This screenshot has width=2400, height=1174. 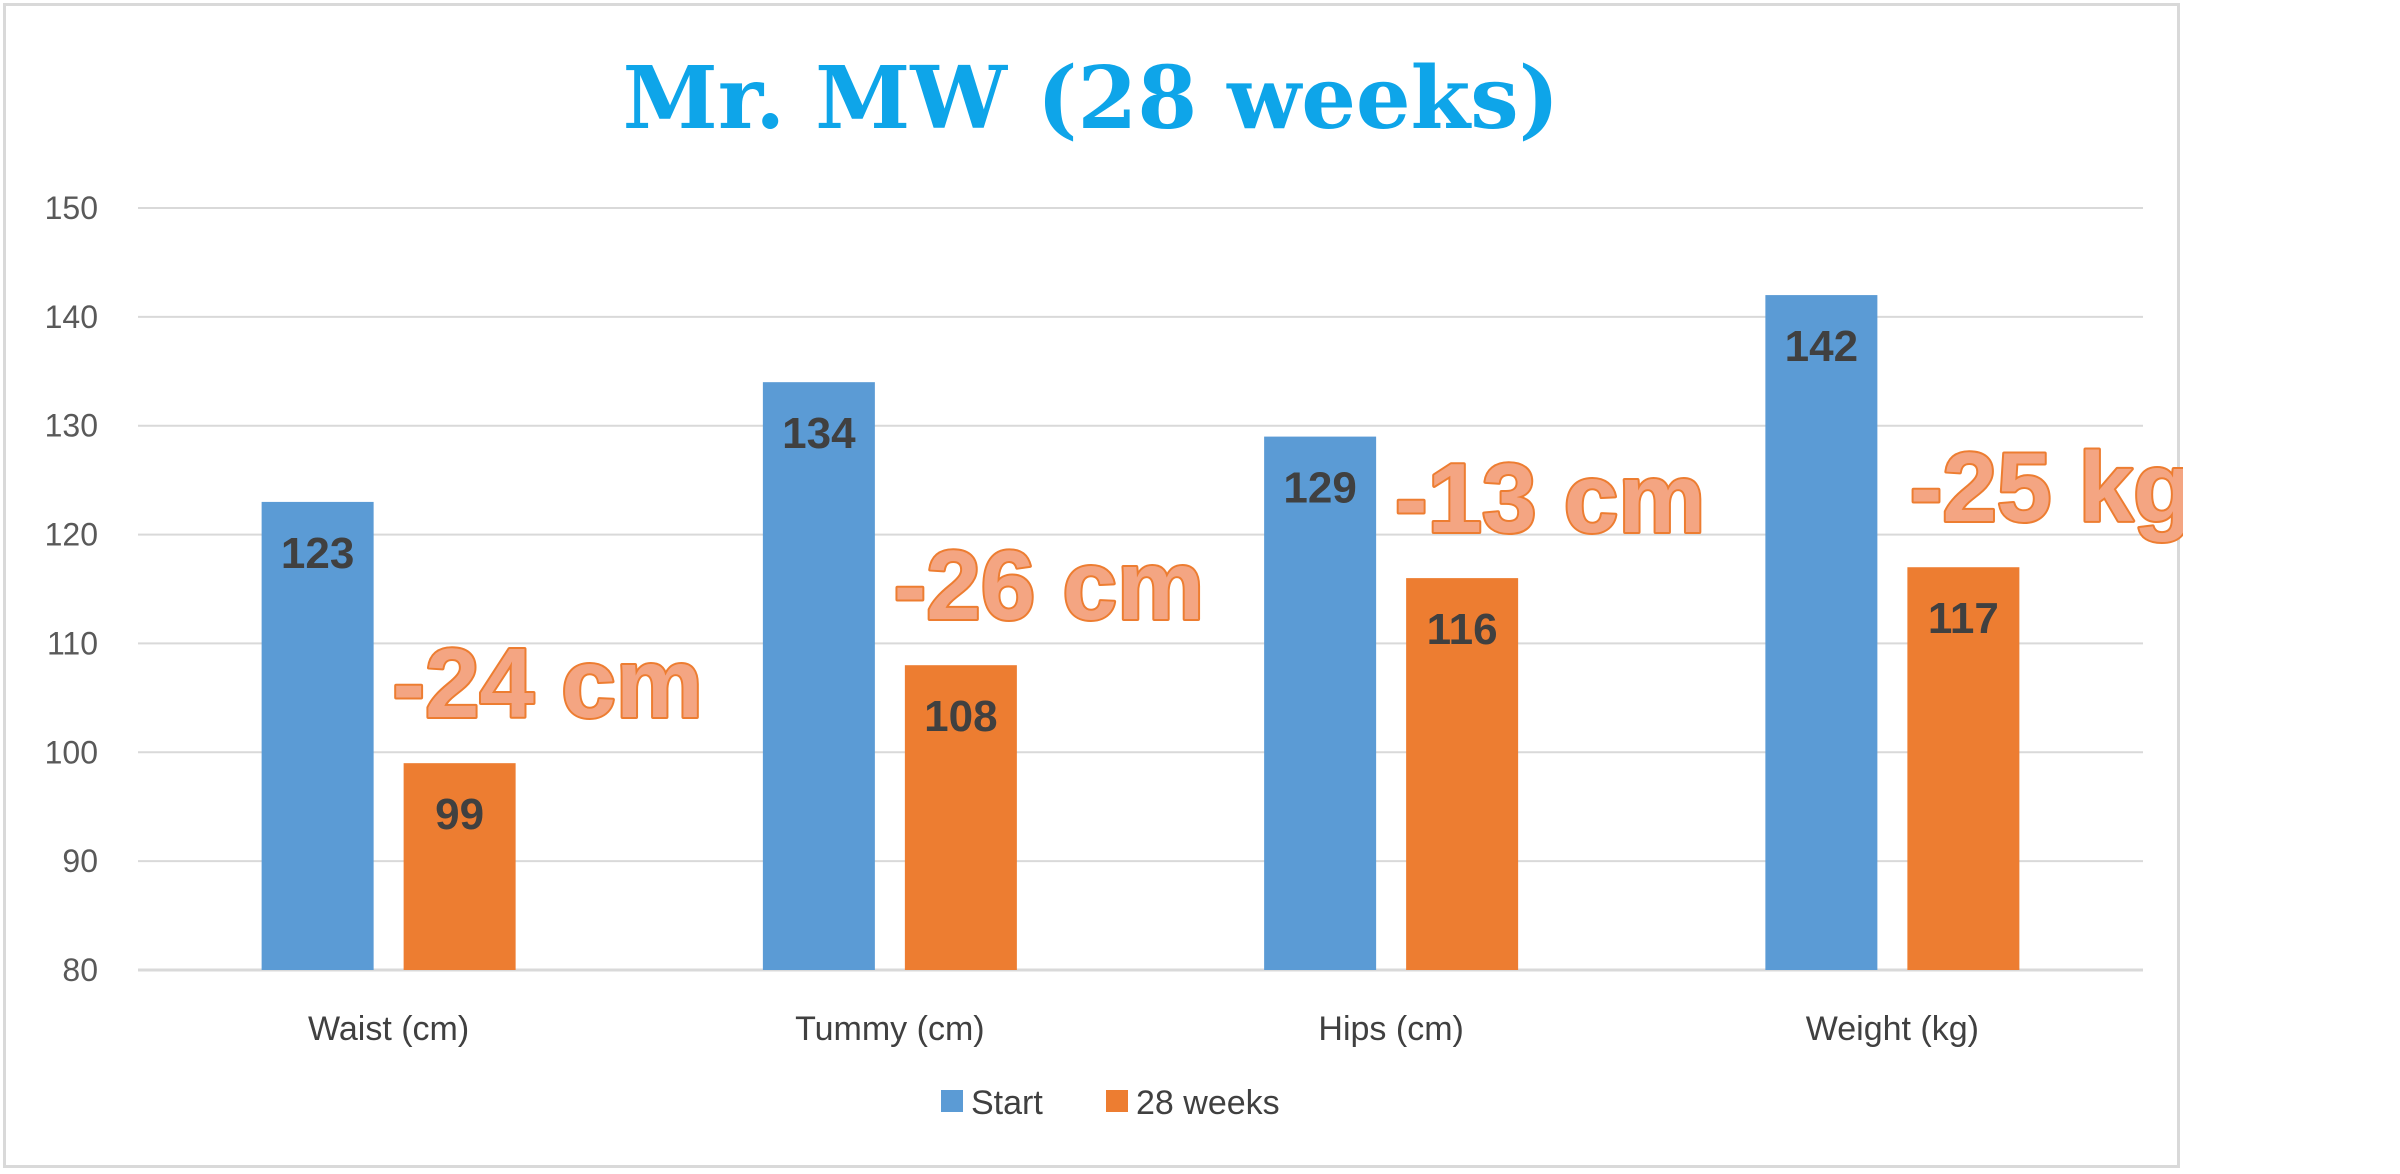 What do you see at coordinates (71, 208) in the screenshot?
I see `y-tick-label: 150` at bounding box center [71, 208].